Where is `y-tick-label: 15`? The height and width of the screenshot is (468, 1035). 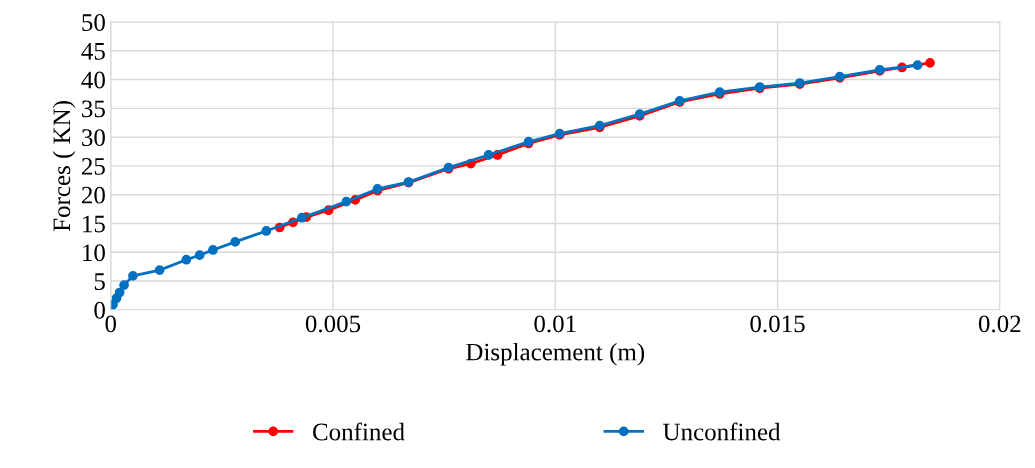 y-tick-label: 15 is located at coordinates (94, 224).